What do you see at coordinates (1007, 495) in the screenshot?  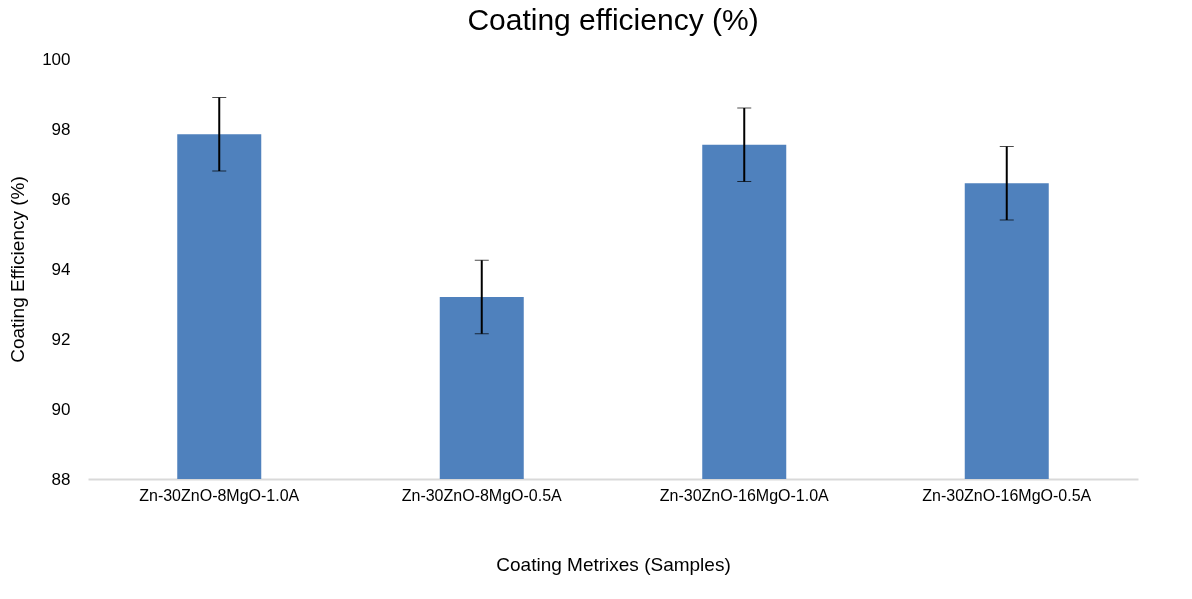 I see `x-tick-label: Zn-30ZnO-16MgO-0.5A` at bounding box center [1007, 495].